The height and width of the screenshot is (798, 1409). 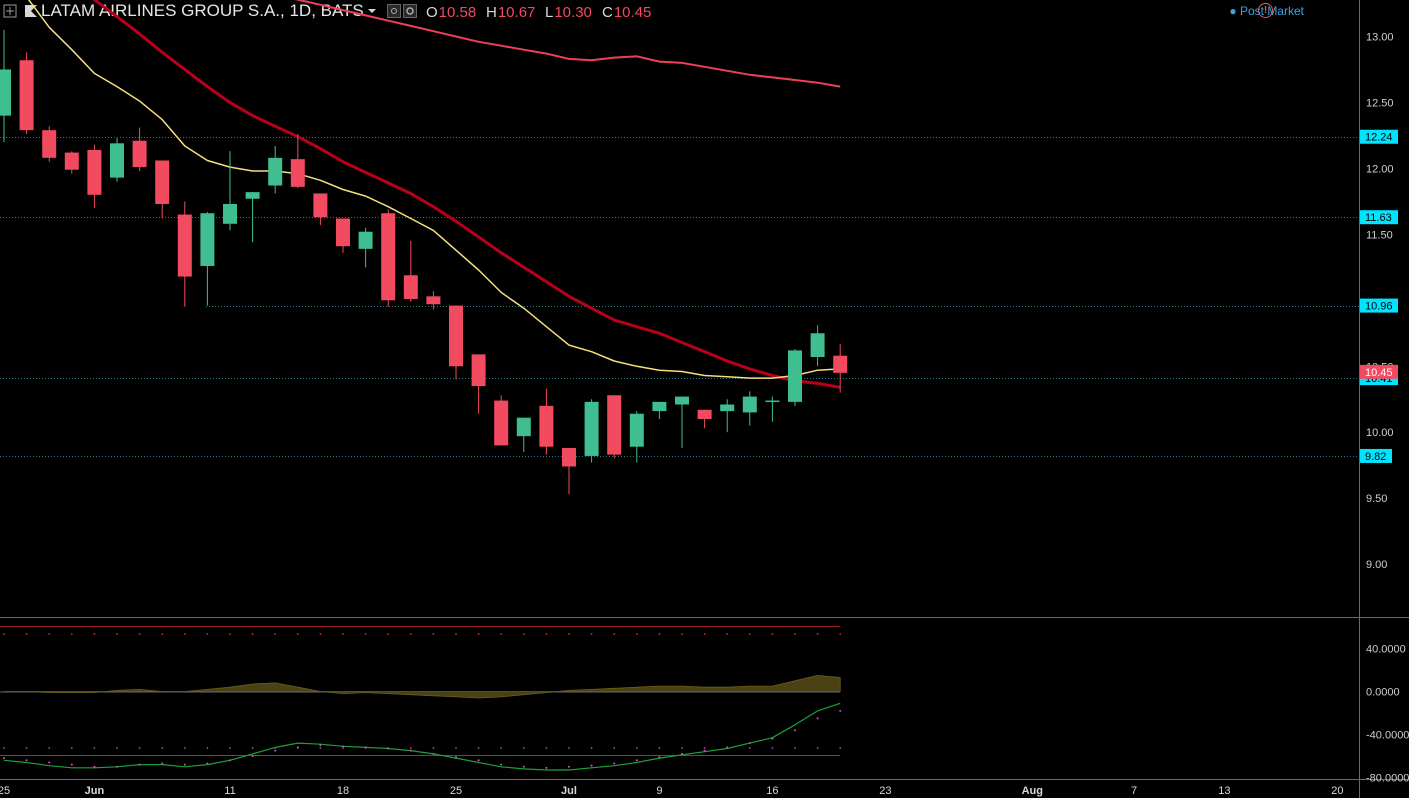 What do you see at coordinates (510, 12) in the screenshot?
I see `high-readout: H10.67` at bounding box center [510, 12].